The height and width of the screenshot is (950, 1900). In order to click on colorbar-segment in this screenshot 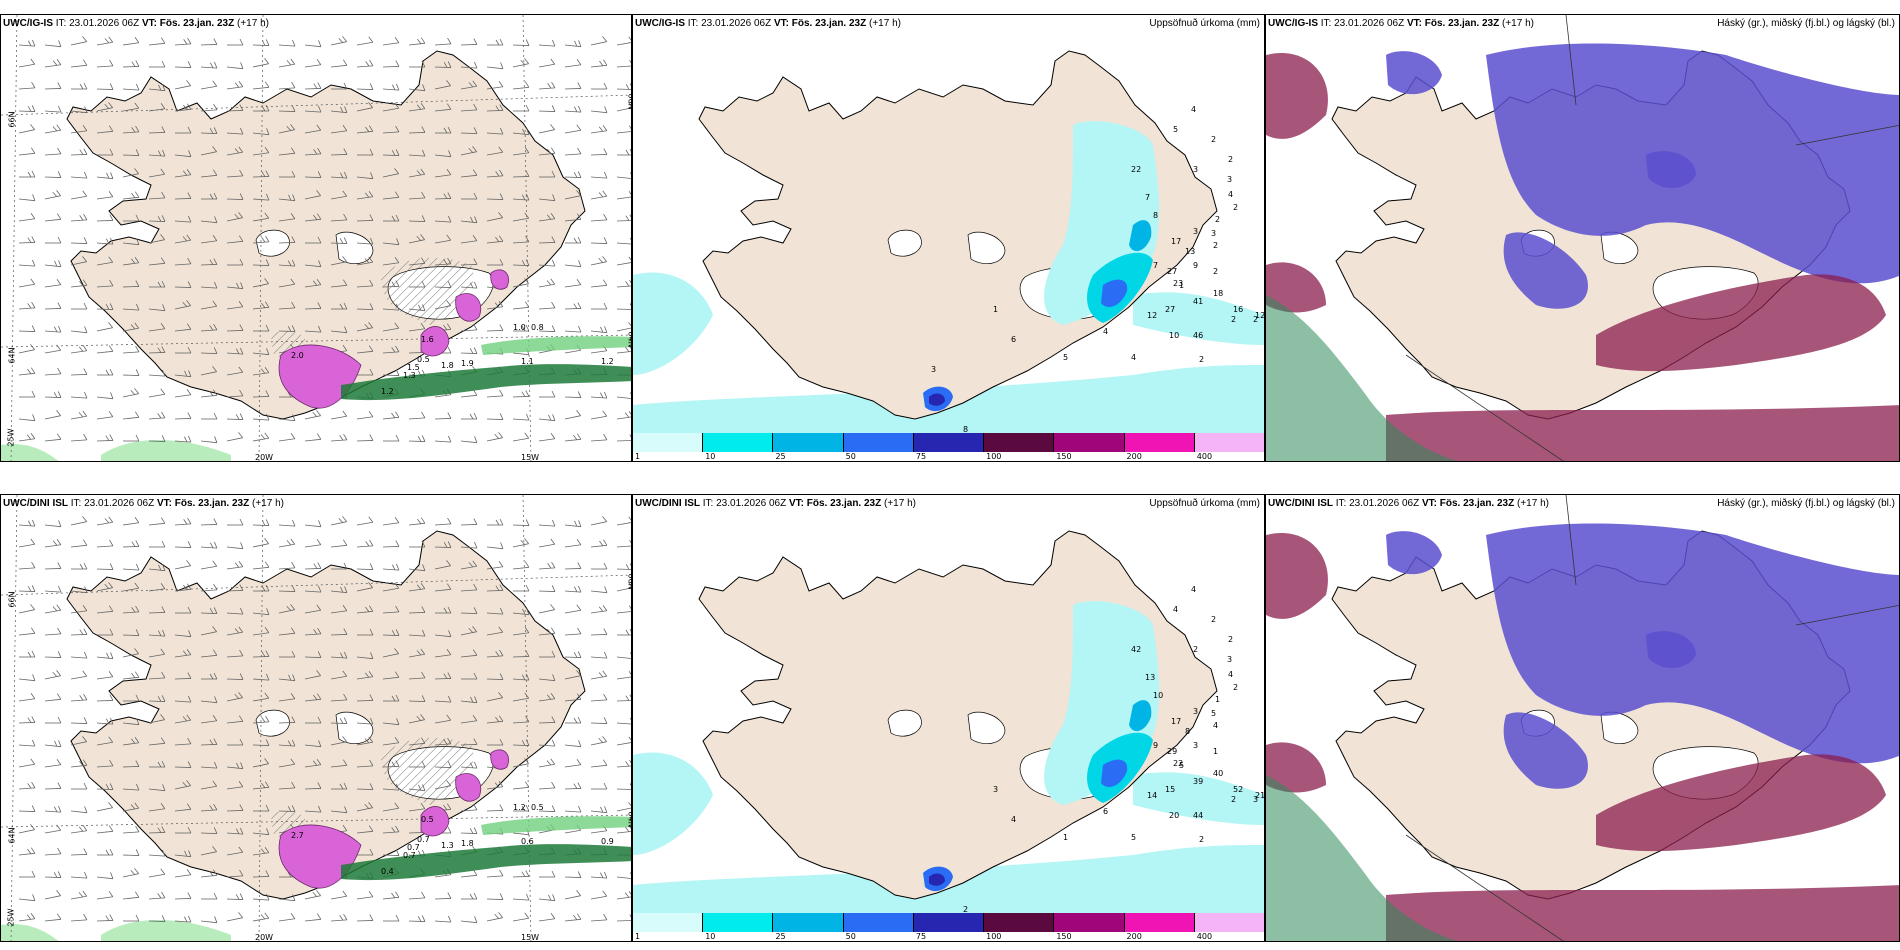, I will do `click(808, 442)`.